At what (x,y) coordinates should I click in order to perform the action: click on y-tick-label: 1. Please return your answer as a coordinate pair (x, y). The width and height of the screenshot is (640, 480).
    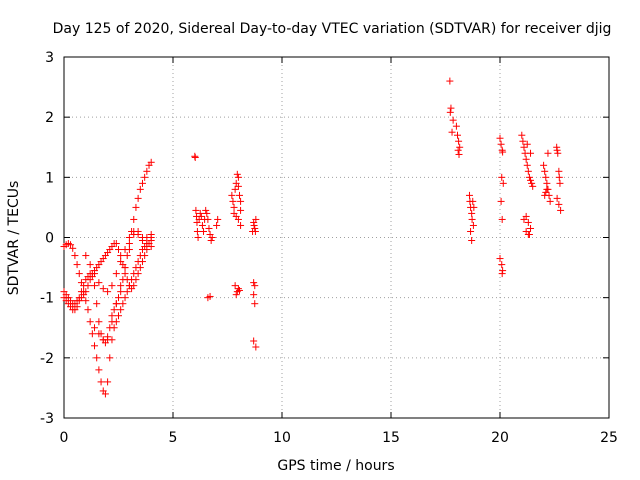
    Looking at the image, I should click on (49, 178).